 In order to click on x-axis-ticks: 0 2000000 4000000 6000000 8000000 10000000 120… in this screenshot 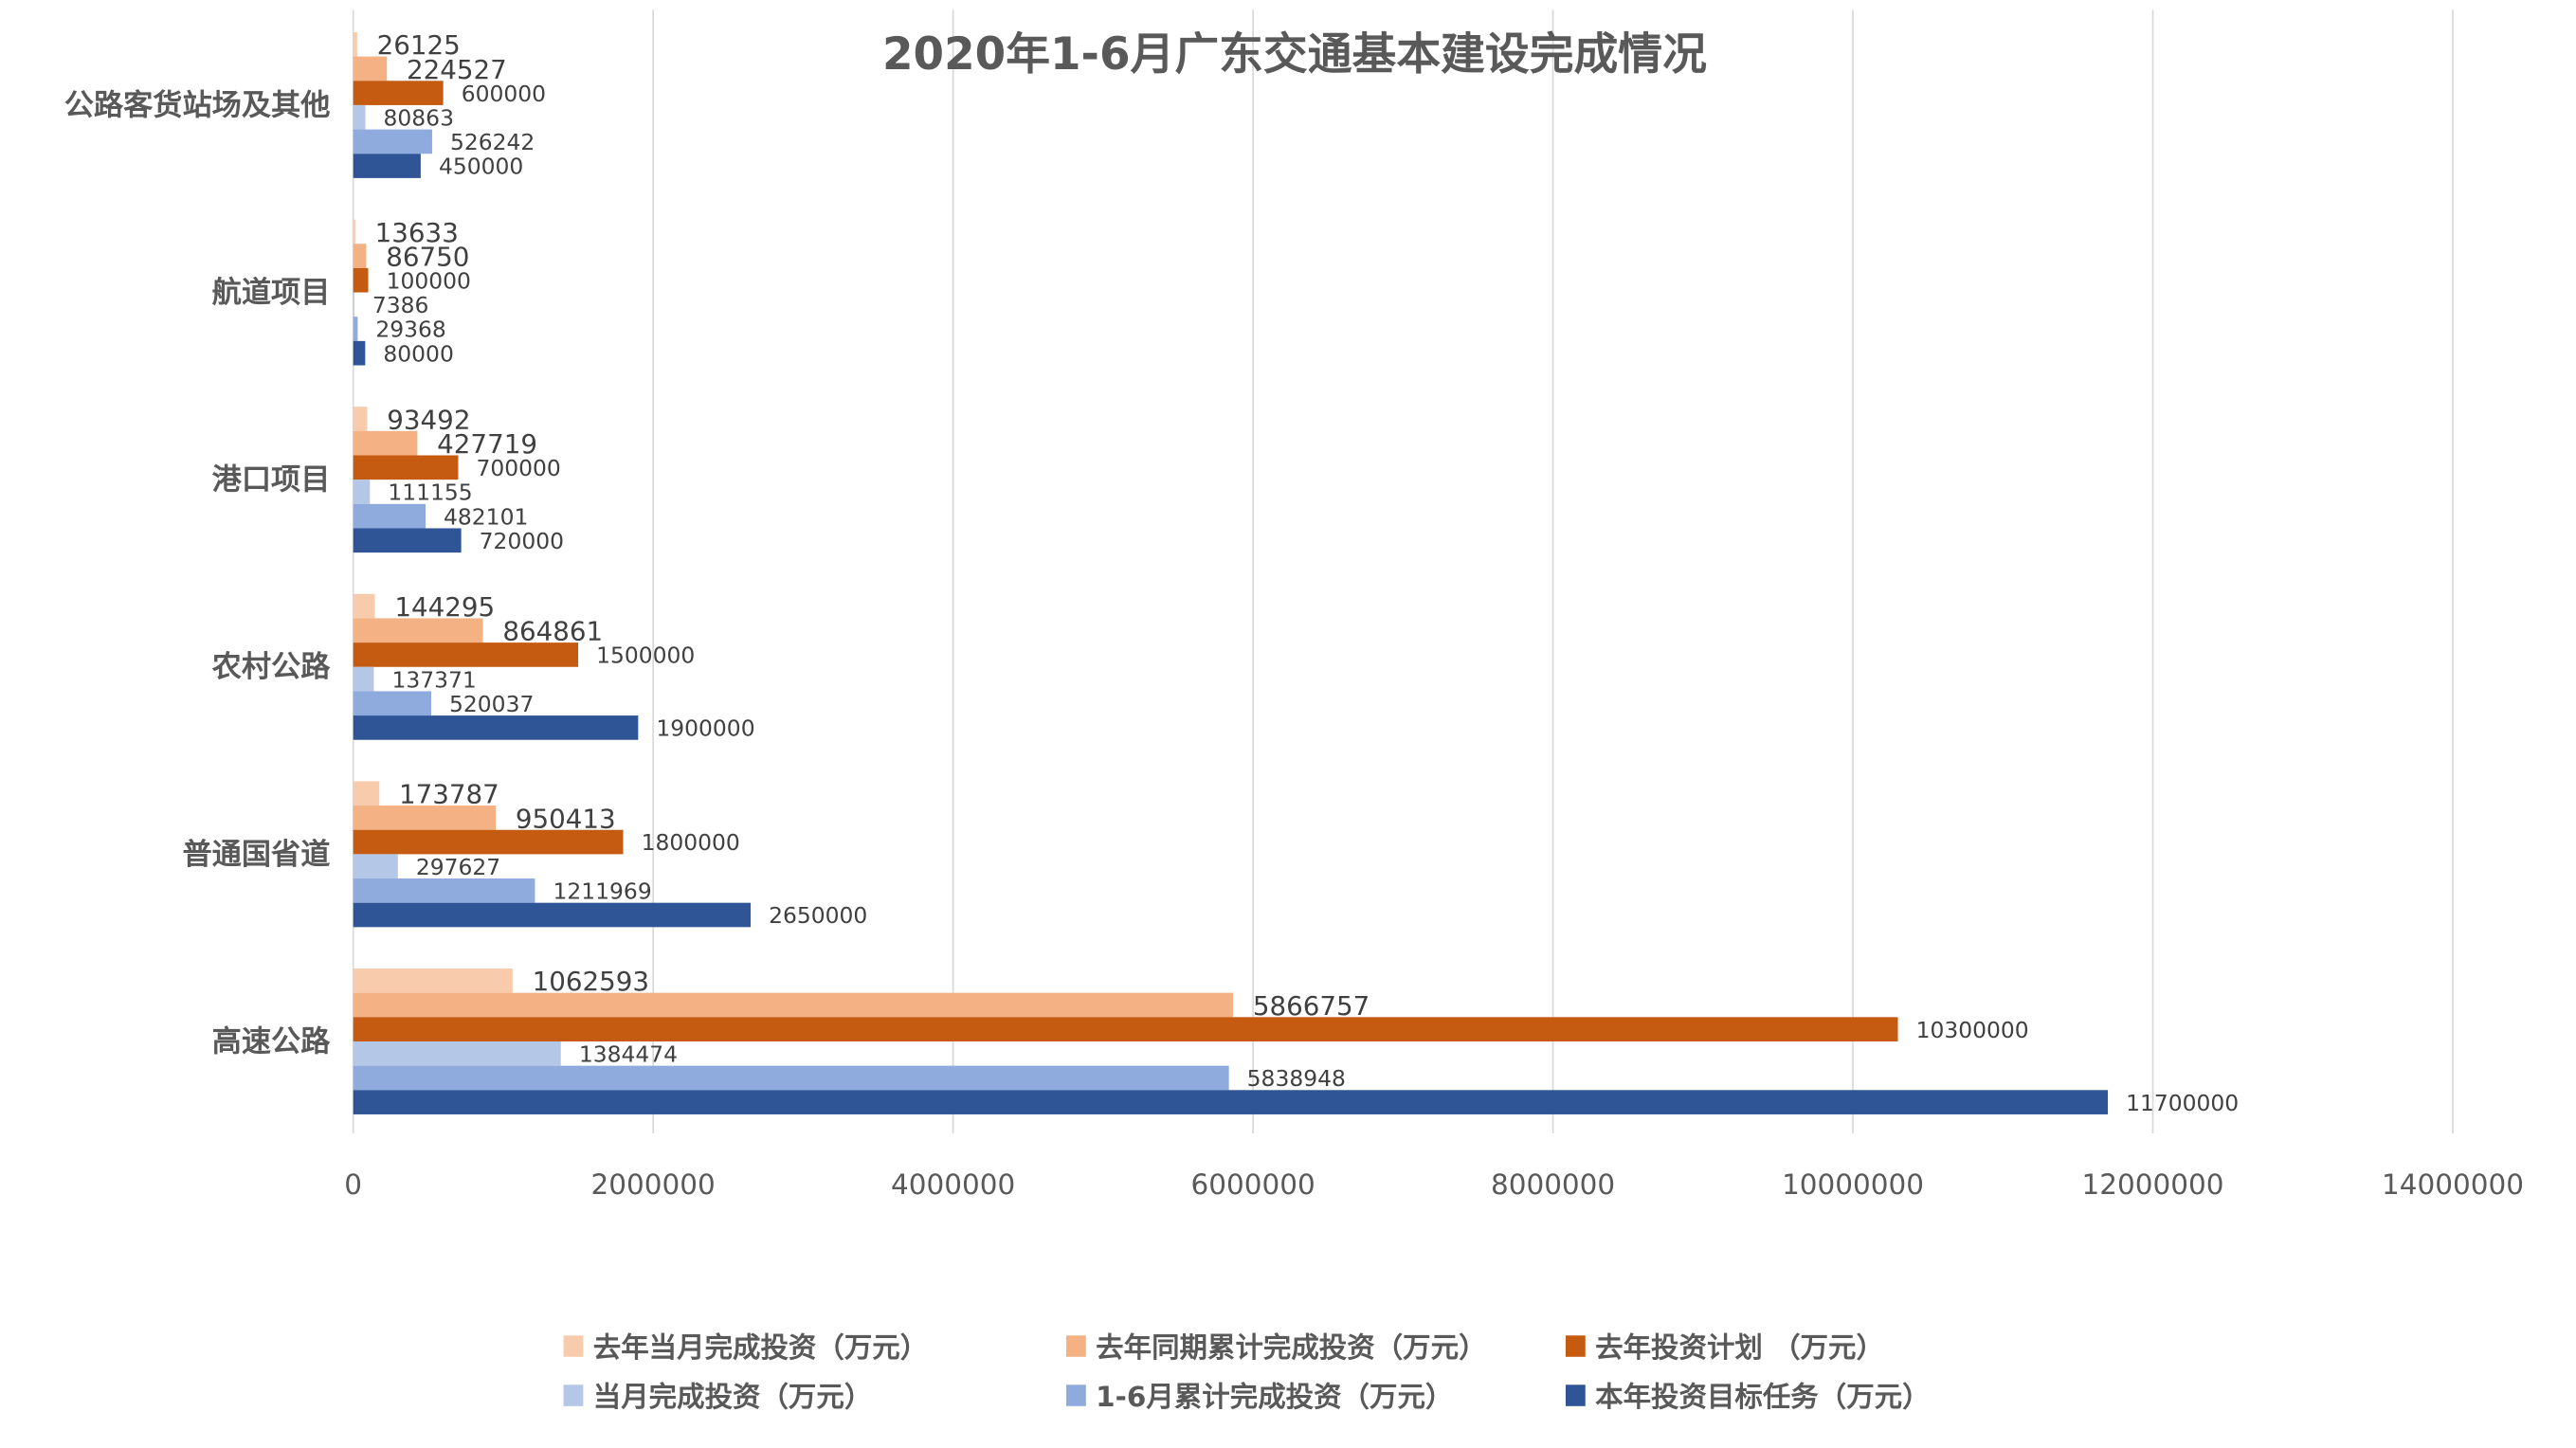, I will do `click(1434, 1184)`.